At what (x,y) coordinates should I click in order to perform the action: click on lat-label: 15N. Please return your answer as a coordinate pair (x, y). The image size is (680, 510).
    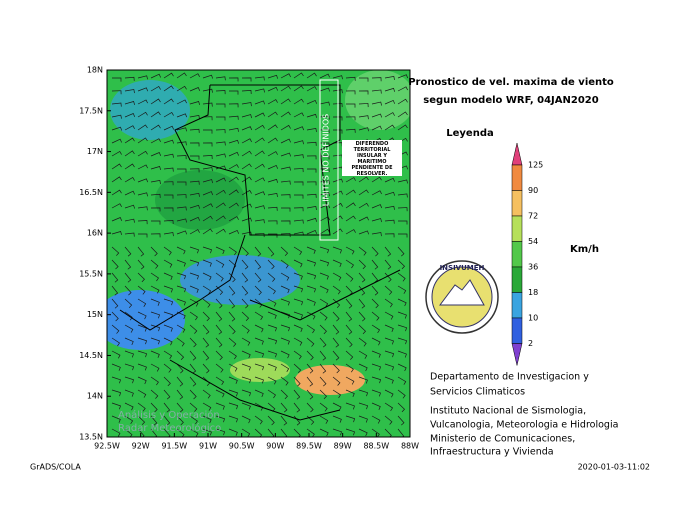
    Looking at the image, I should click on (95, 314).